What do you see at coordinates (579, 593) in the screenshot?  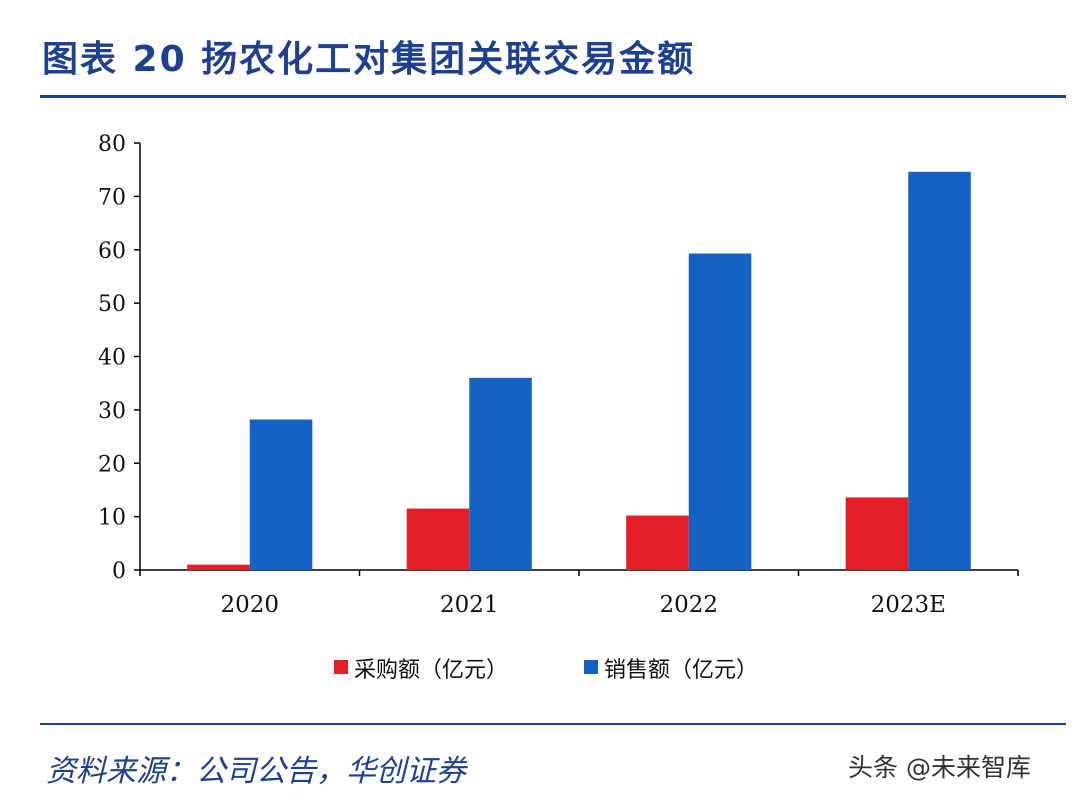 I see `x-axis: 2020 2021 2022 2023E` at bounding box center [579, 593].